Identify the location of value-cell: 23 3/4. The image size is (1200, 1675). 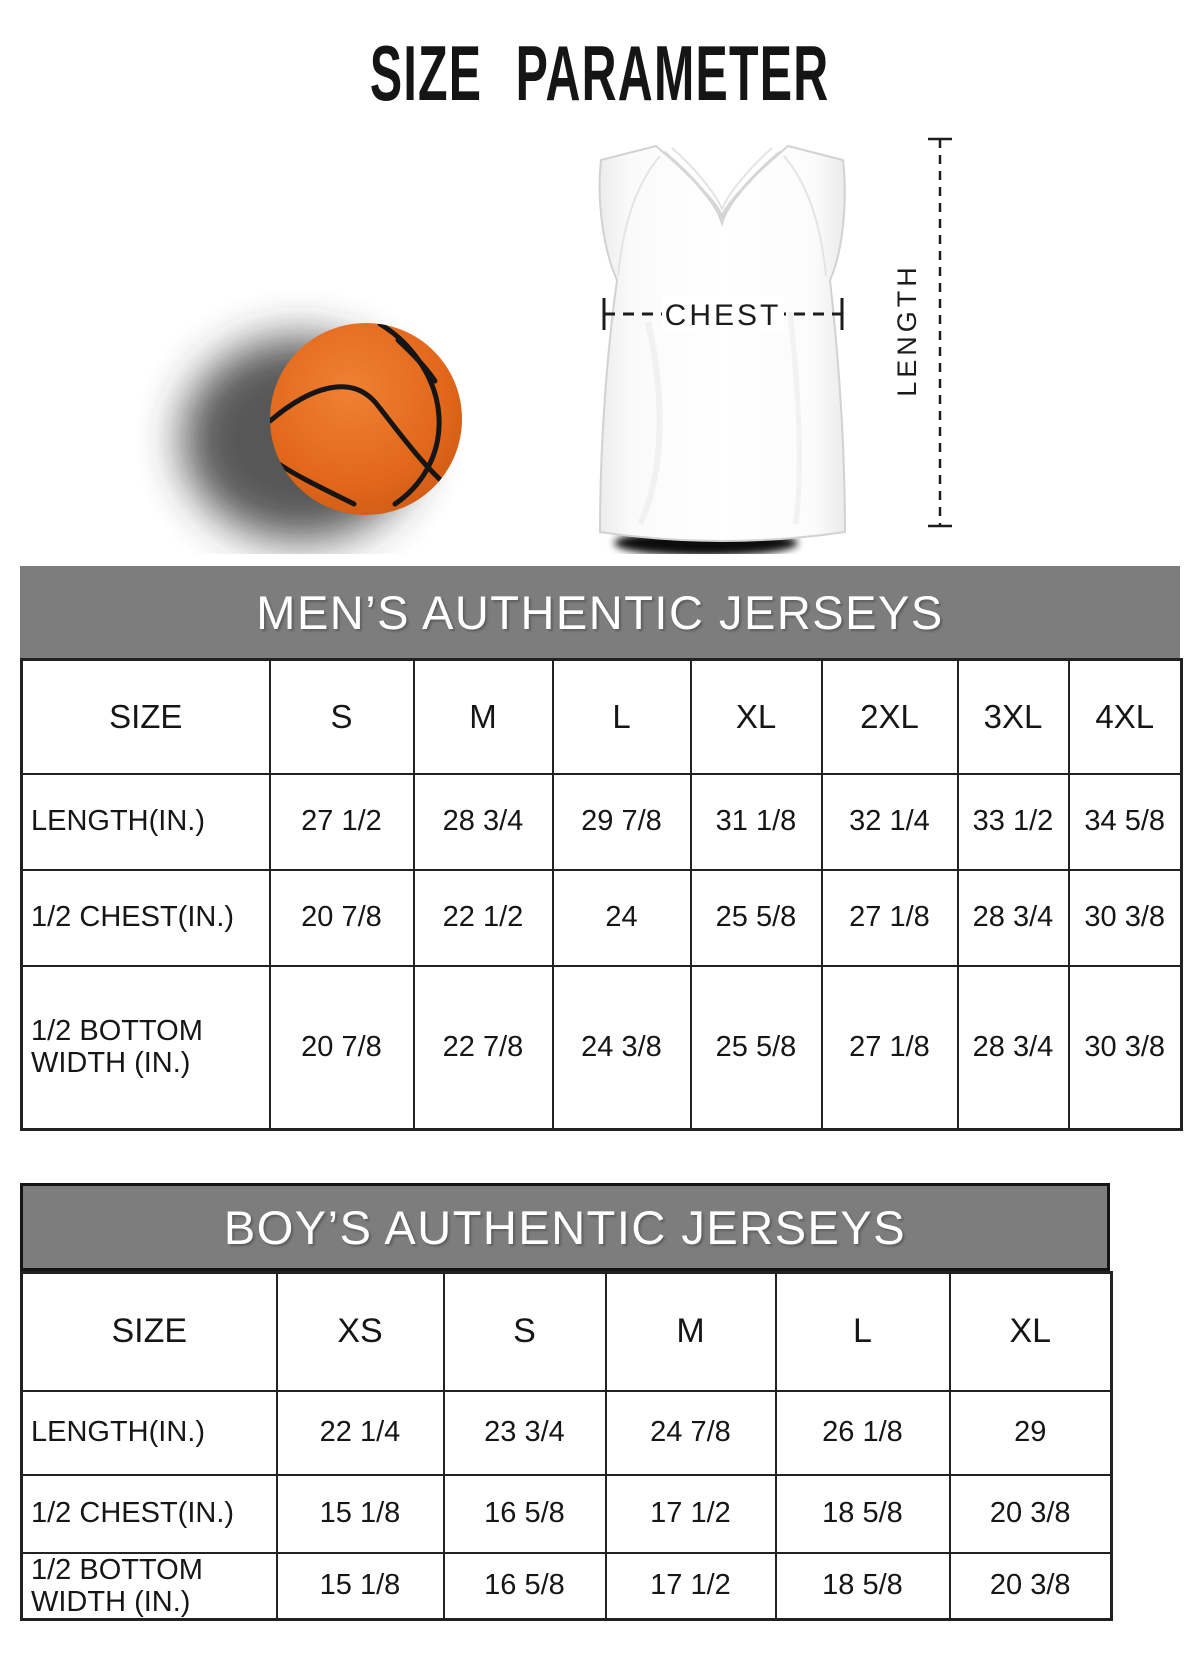
(524, 1432).